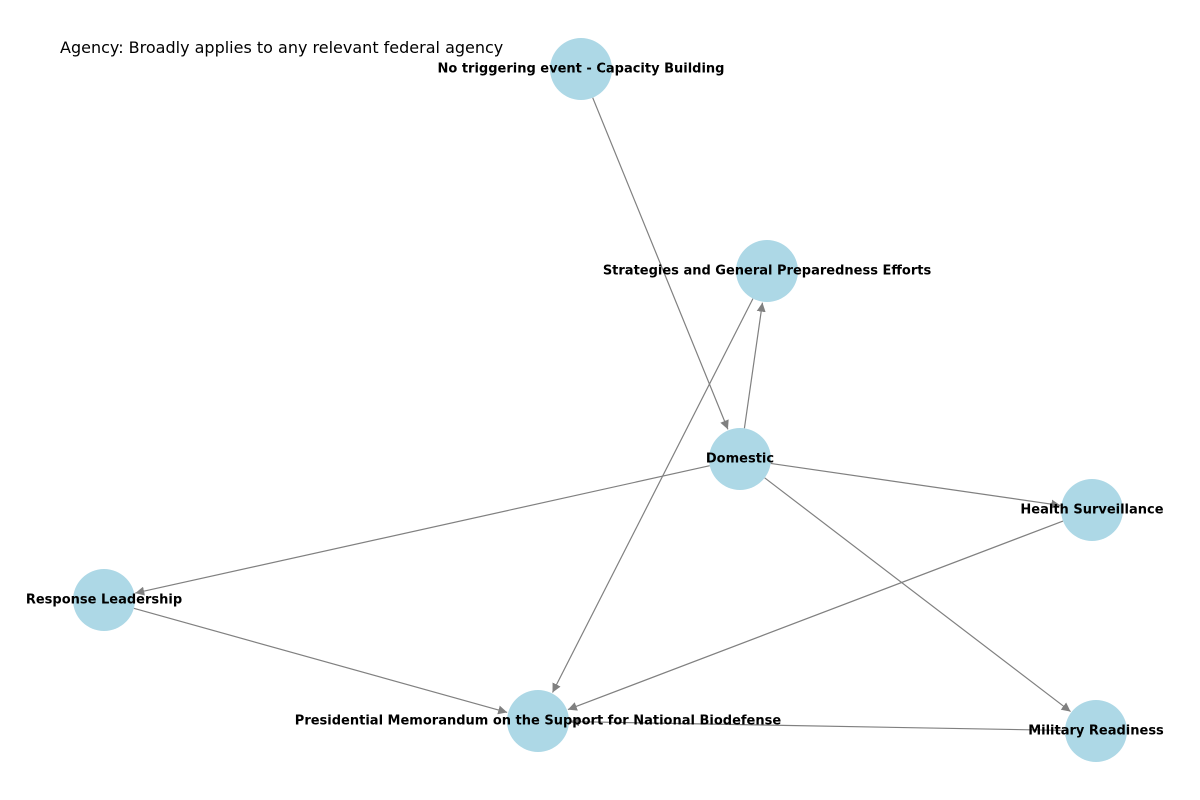  I want to click on node-no-trigger, so click(581, 69).